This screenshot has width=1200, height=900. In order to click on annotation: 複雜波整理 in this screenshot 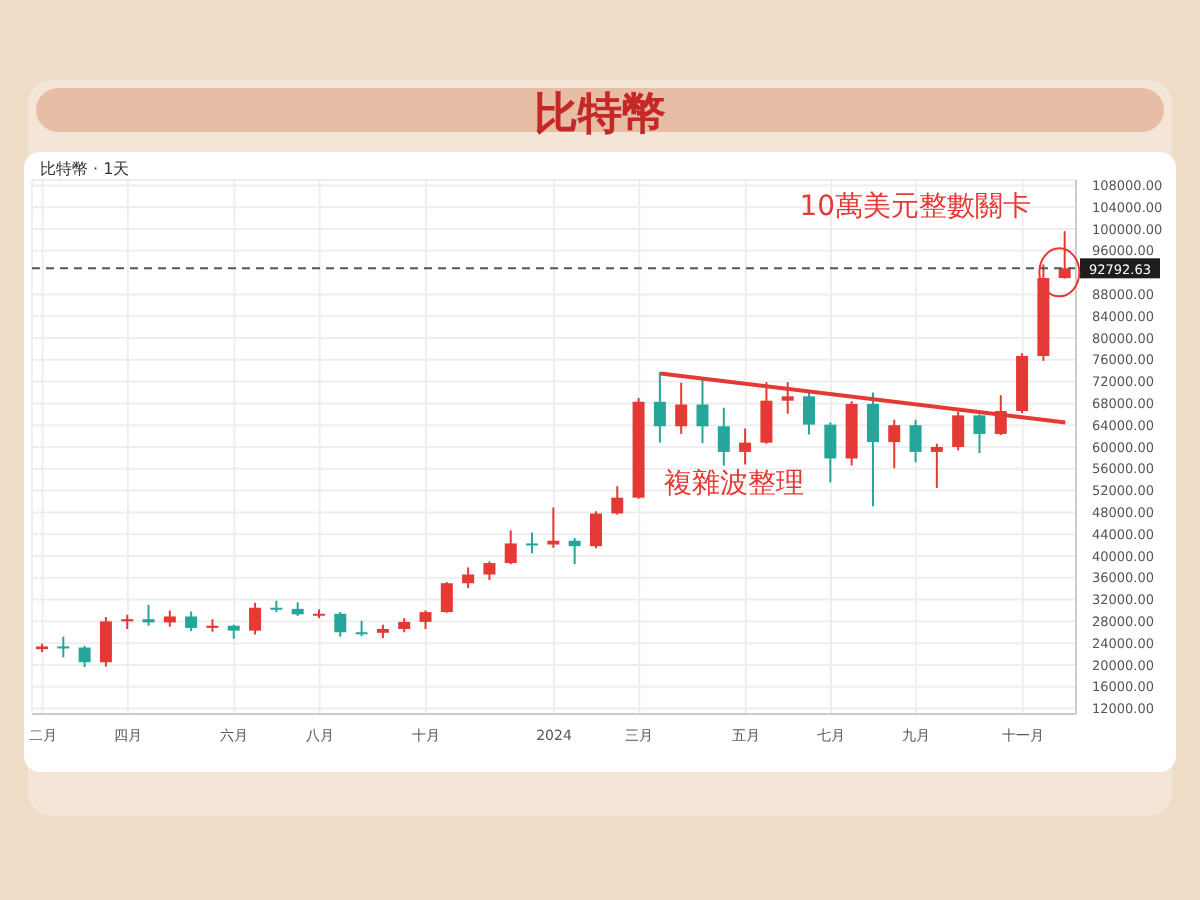, I will do `click(733, 484)`.